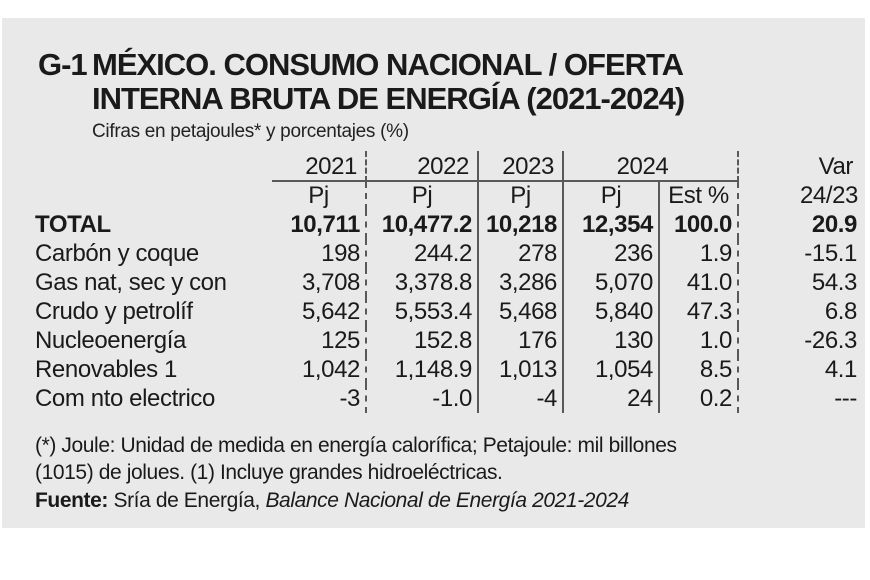  I want to click on value-2024-est: 0.2, so click(699, 398).